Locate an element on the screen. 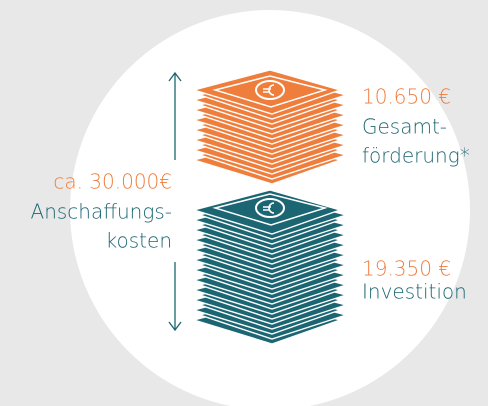 This screenshot has width=488, height=406. arrow-head-bottom is located at coordinates (175, 326).